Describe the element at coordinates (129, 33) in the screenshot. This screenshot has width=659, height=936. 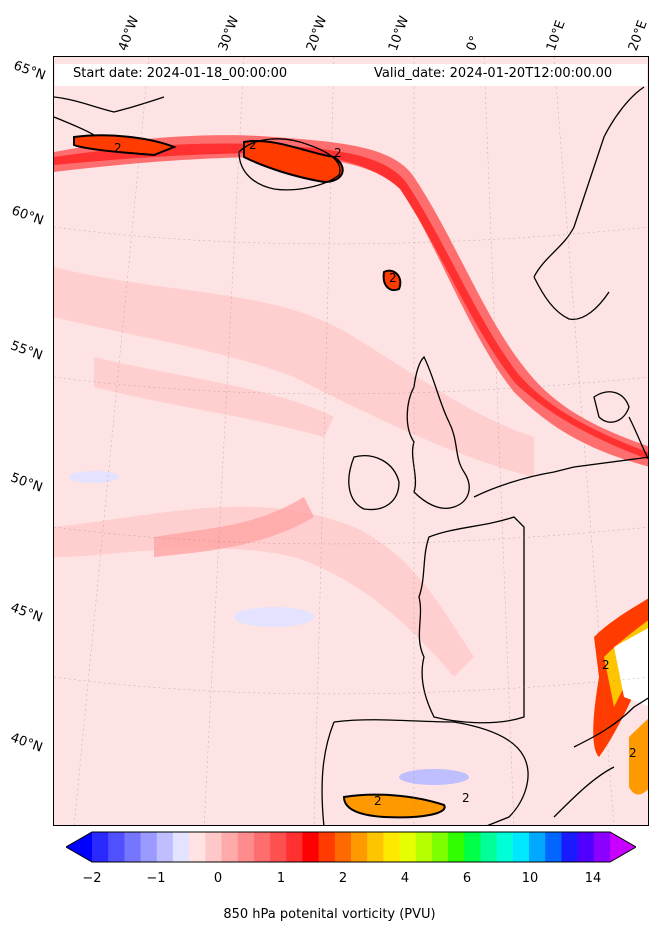
I see `lon-label: 40°W` at that location.